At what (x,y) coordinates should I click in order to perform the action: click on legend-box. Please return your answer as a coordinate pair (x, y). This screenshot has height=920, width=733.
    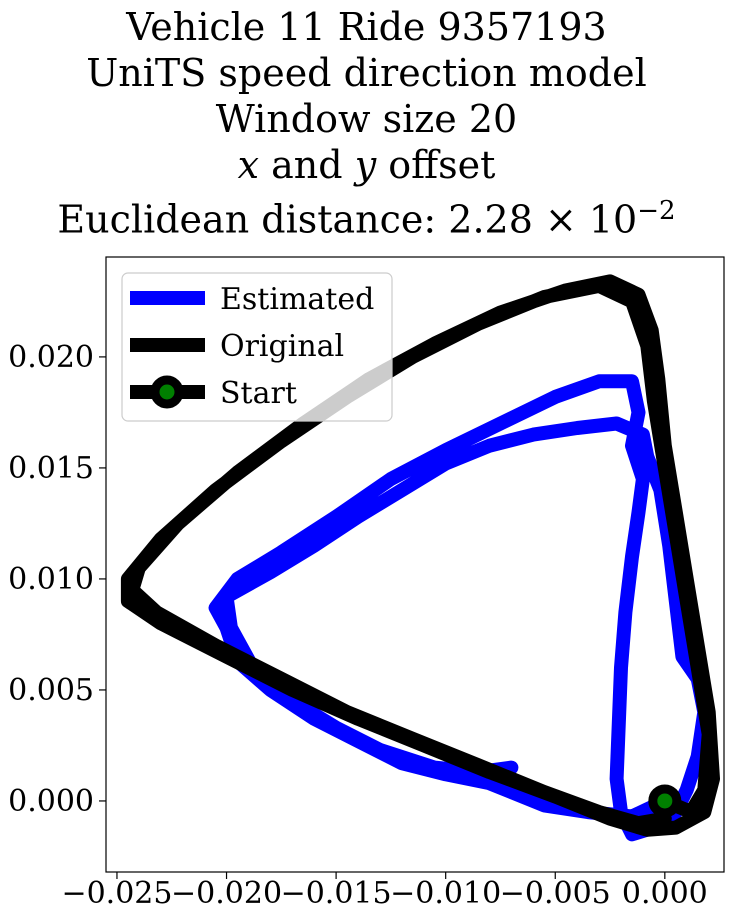
    Looking at the image, I should click on (257, 347).